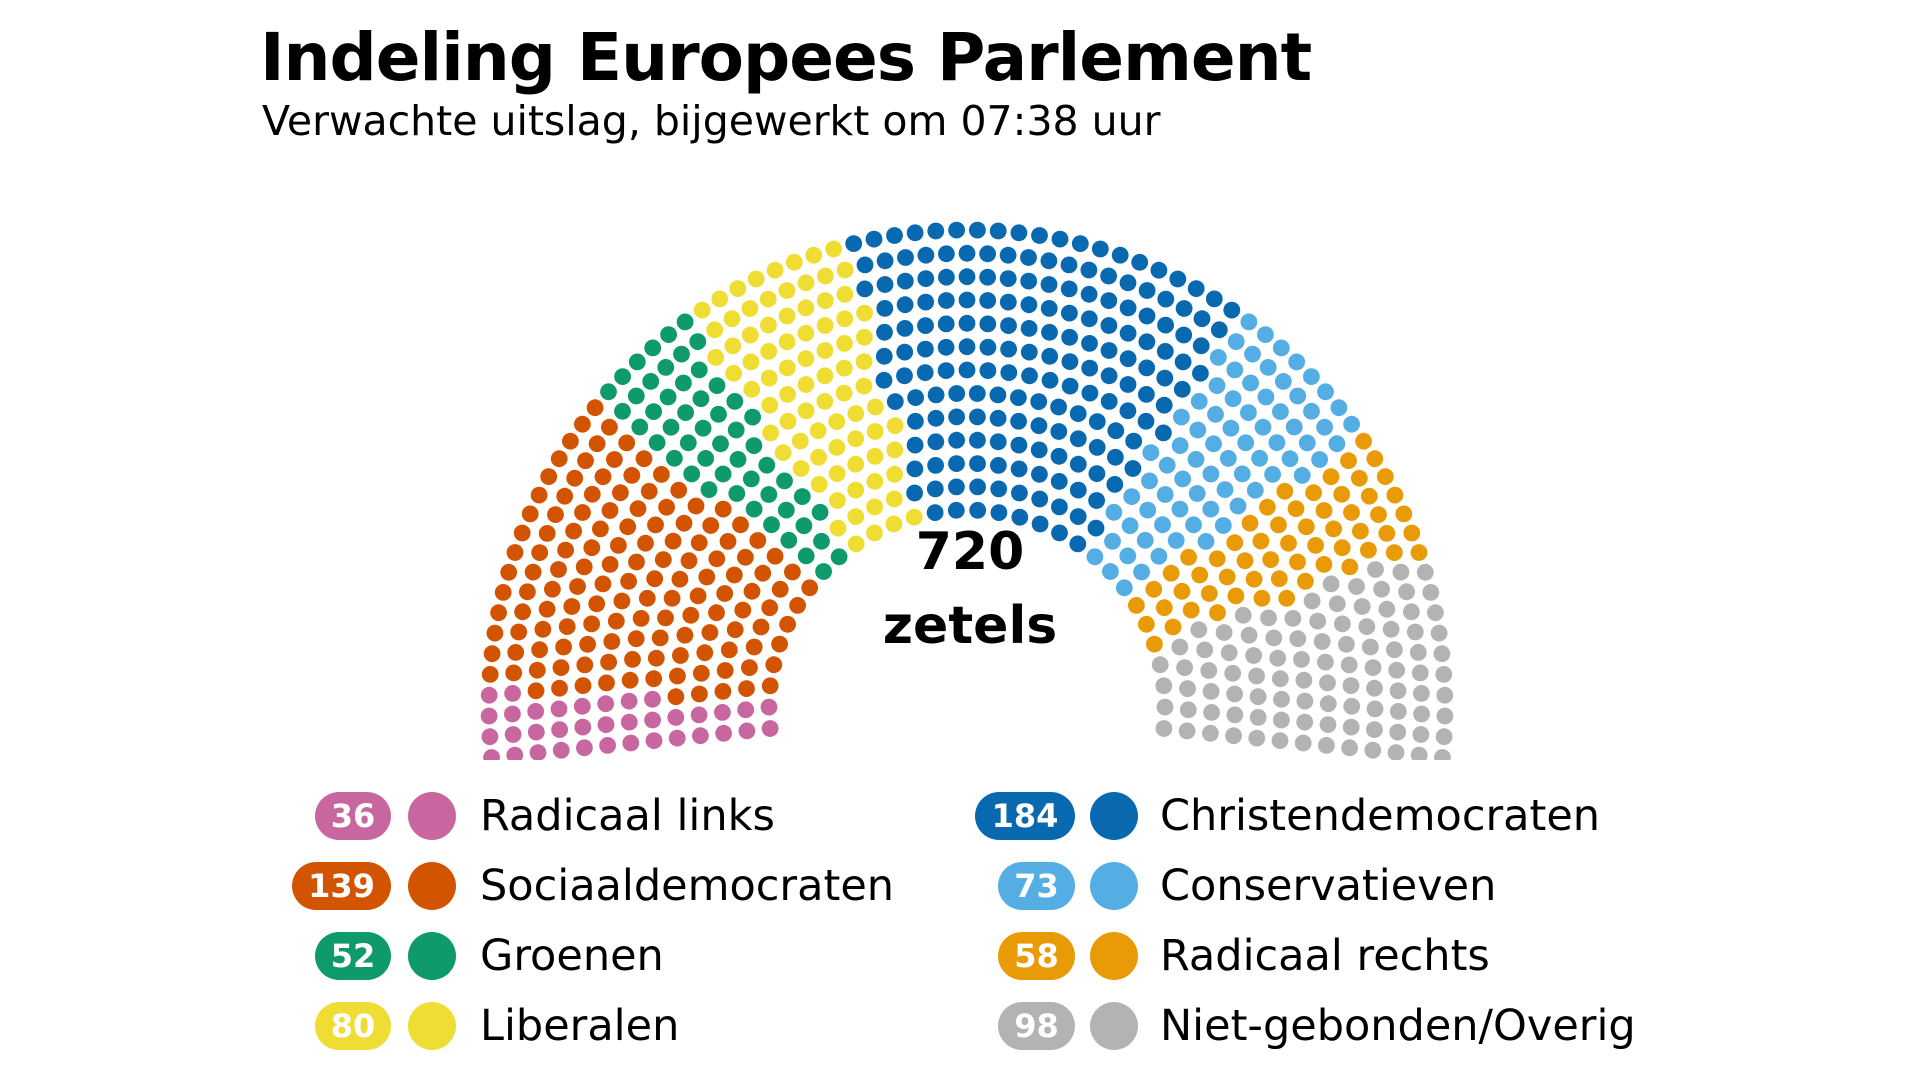 This screenshot has height=1080, width=1920. I want to click on total-seats-label: zetels, so click(970, 626).